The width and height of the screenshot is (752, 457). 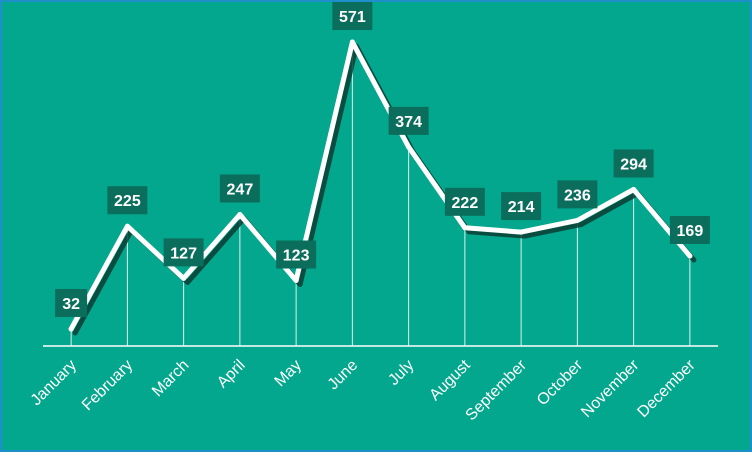 I want to click on data-label-september: 214, so click(x=521, y=206).